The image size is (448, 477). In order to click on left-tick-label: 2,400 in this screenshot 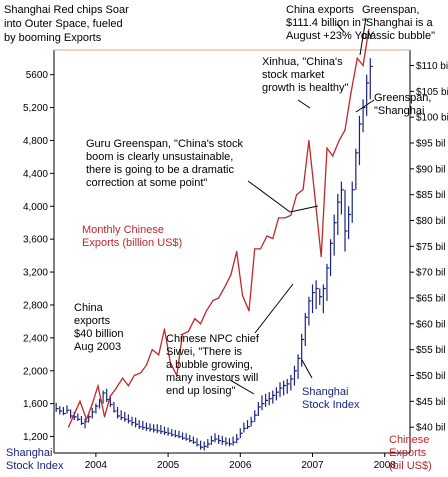, I will do `click(35, 338)`.